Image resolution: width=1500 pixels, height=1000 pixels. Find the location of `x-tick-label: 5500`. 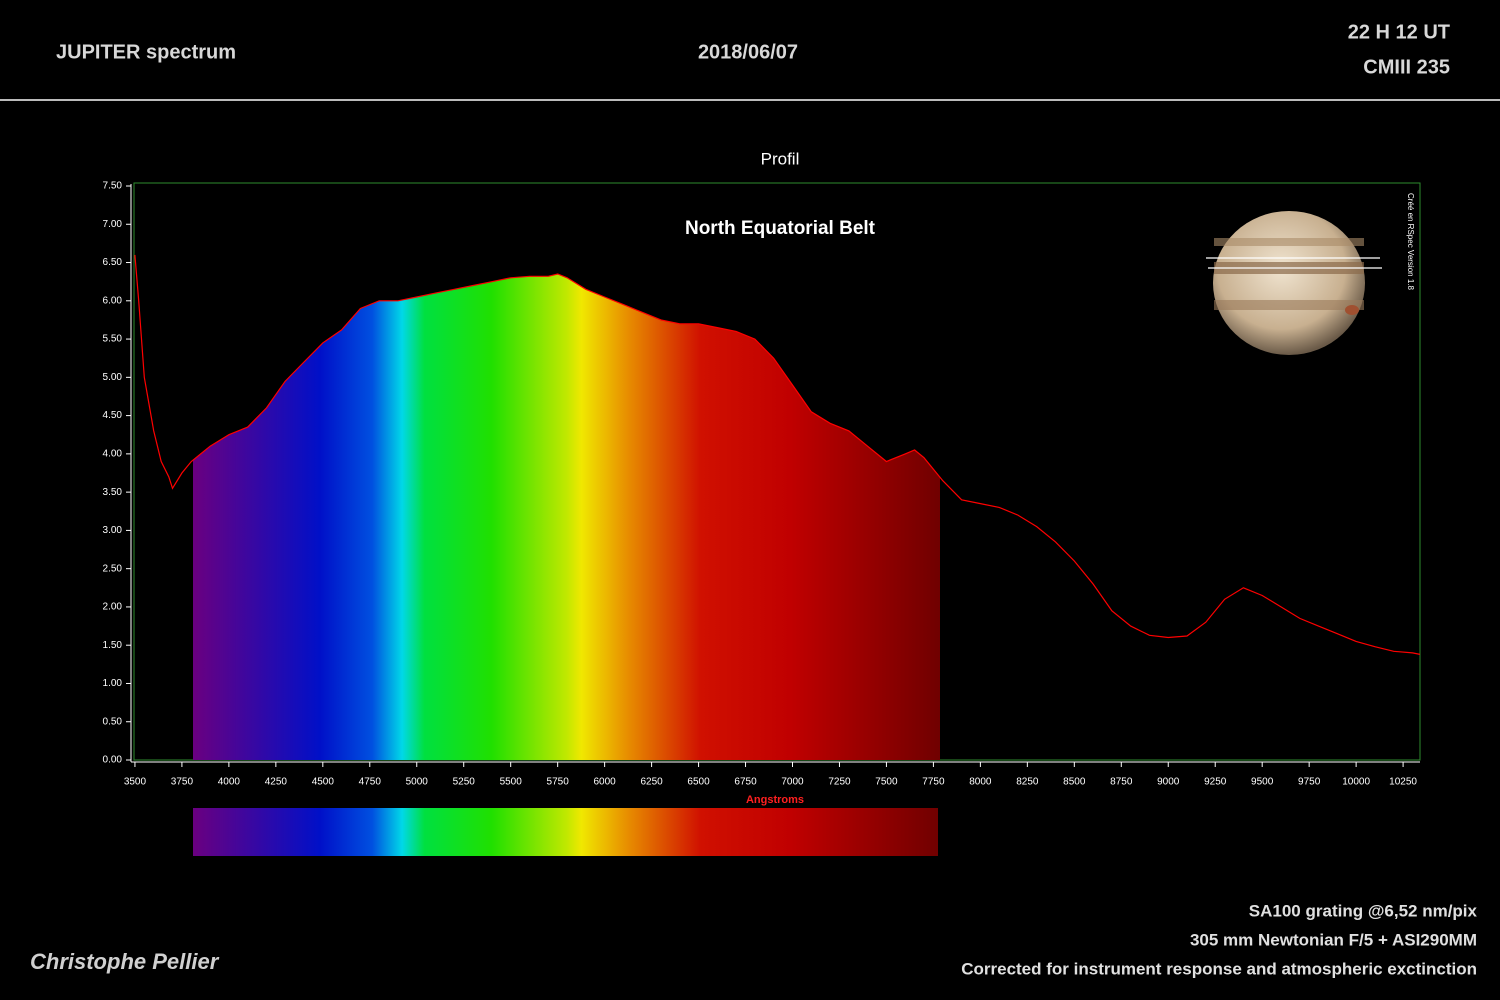

x-tick-label: 5500 is located at coordinates (511, 782).